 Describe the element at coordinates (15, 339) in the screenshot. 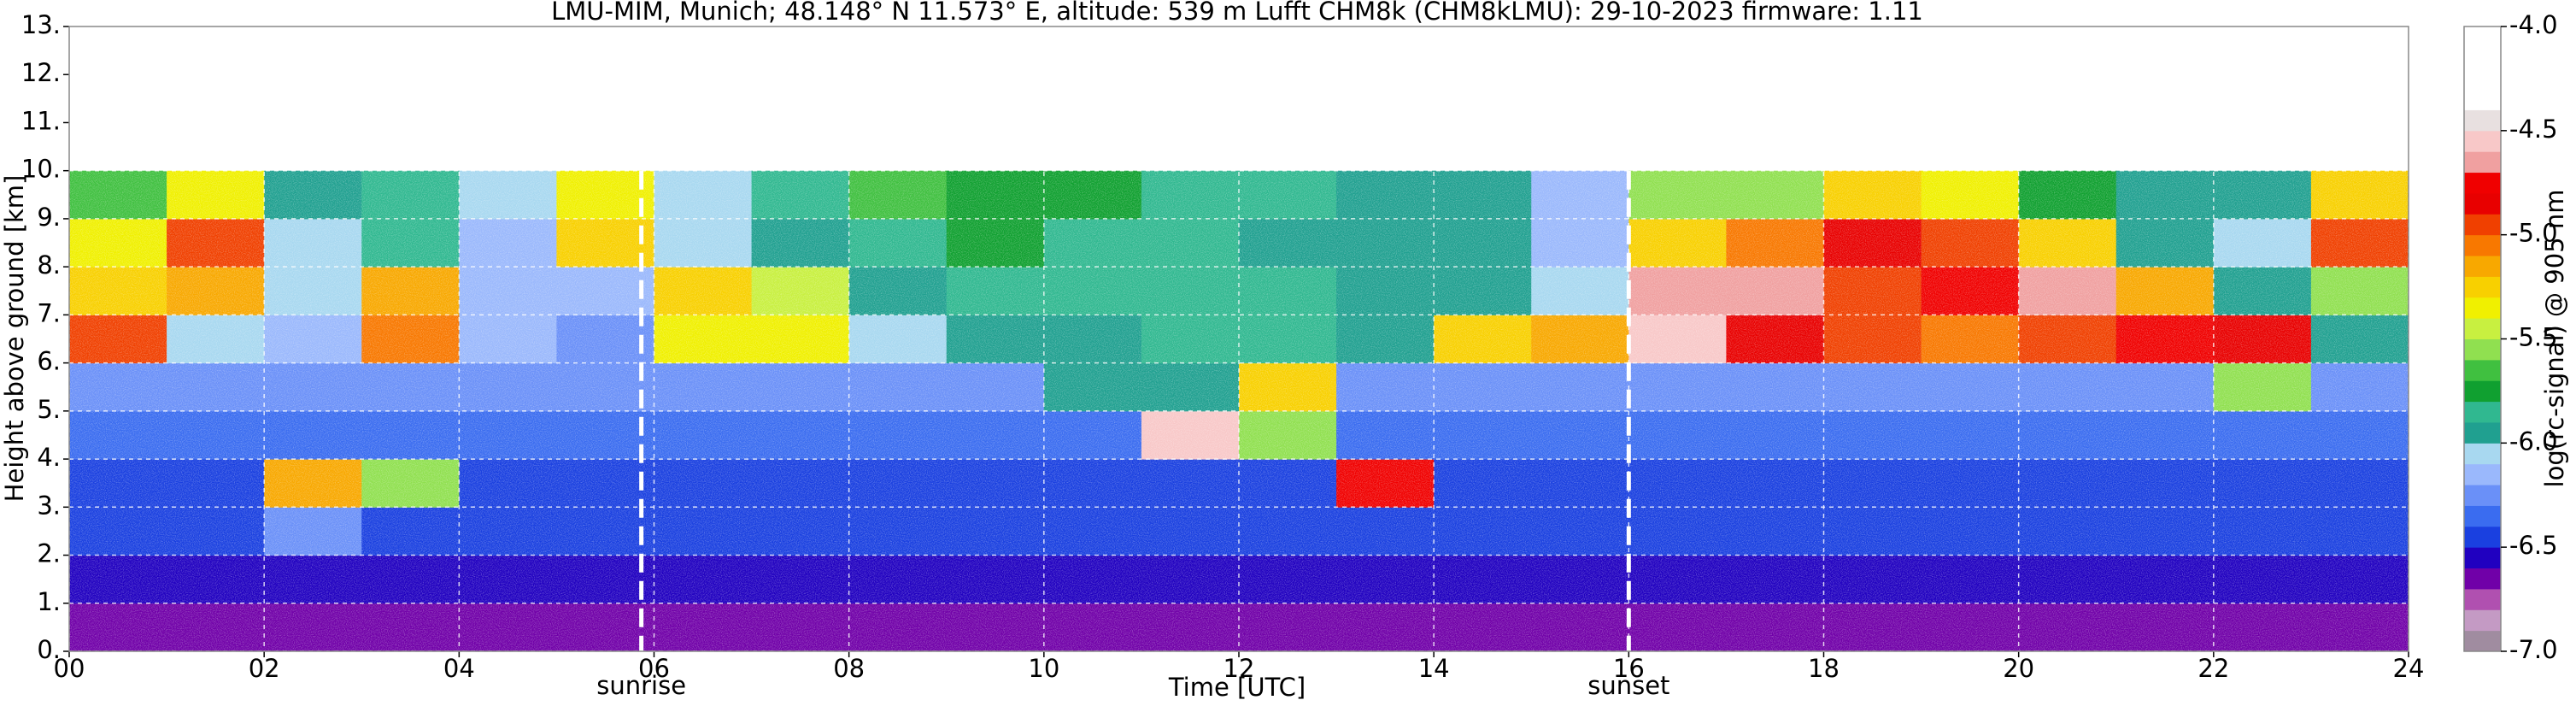

I see `y-axis-label: Height above ground [km]` at that location.